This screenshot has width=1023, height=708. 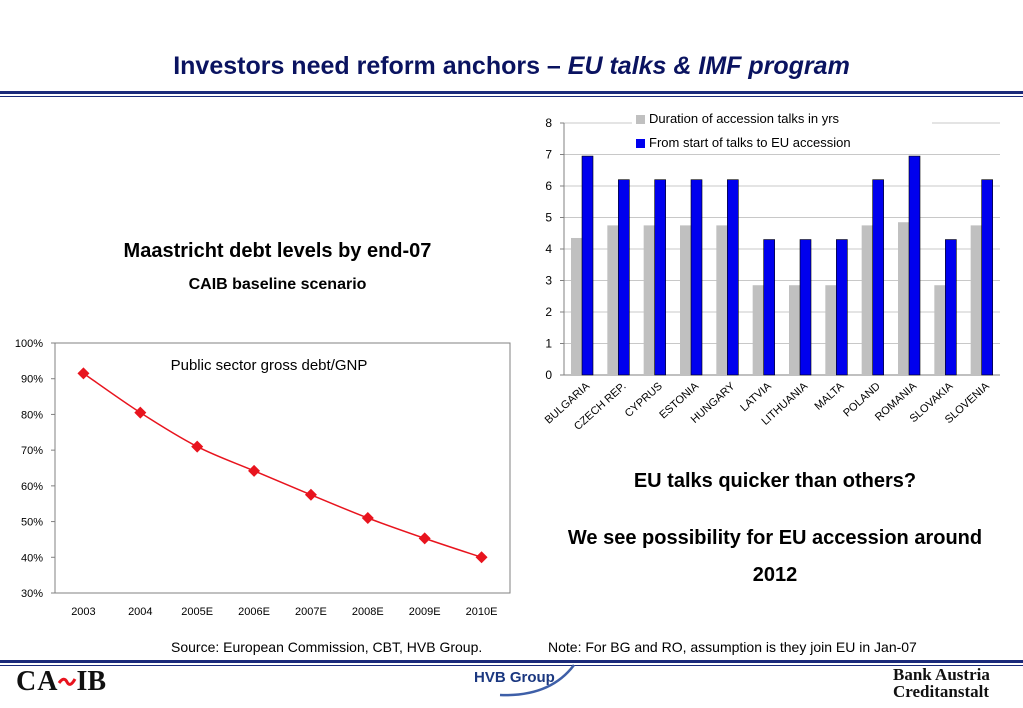 I want to click on legend-swatch-gray, so click(x=640, y=119).